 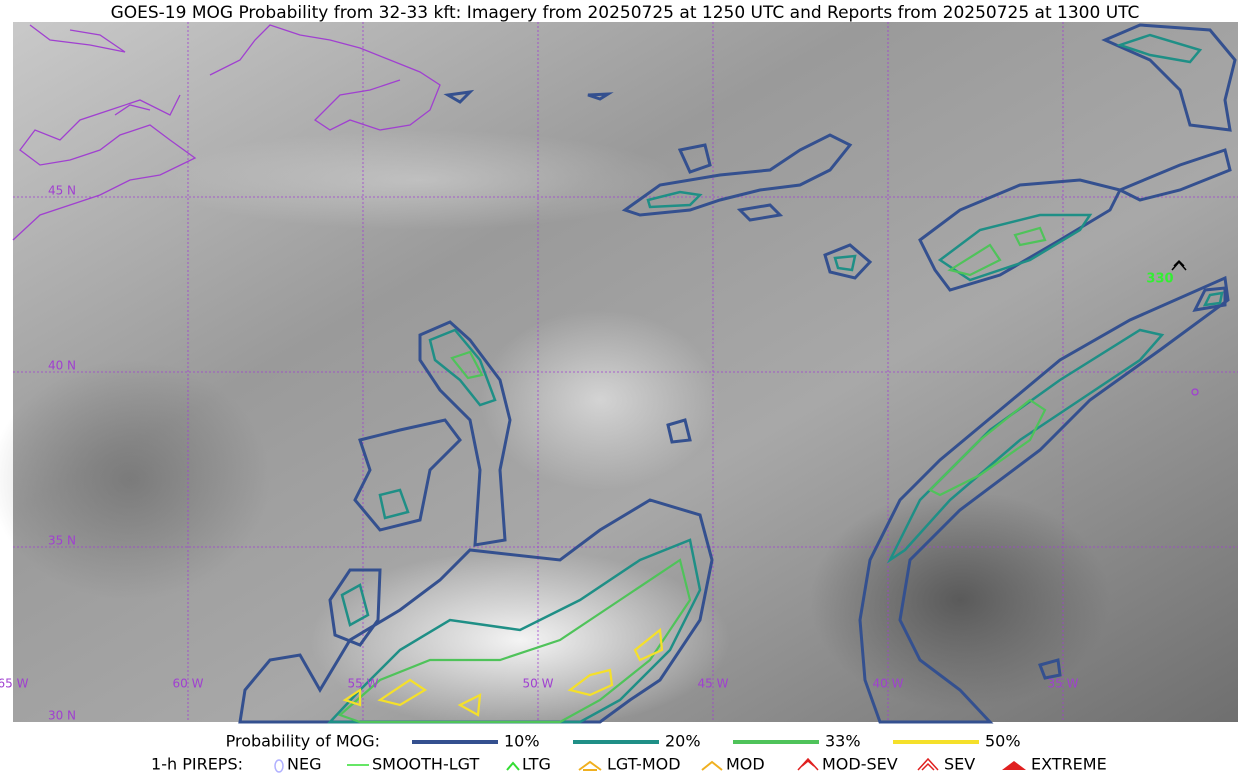 What do you see at coordinates (188, 684) in the screenshot?
I see `lon-label: 60 W` at bounding box center [188, 684].